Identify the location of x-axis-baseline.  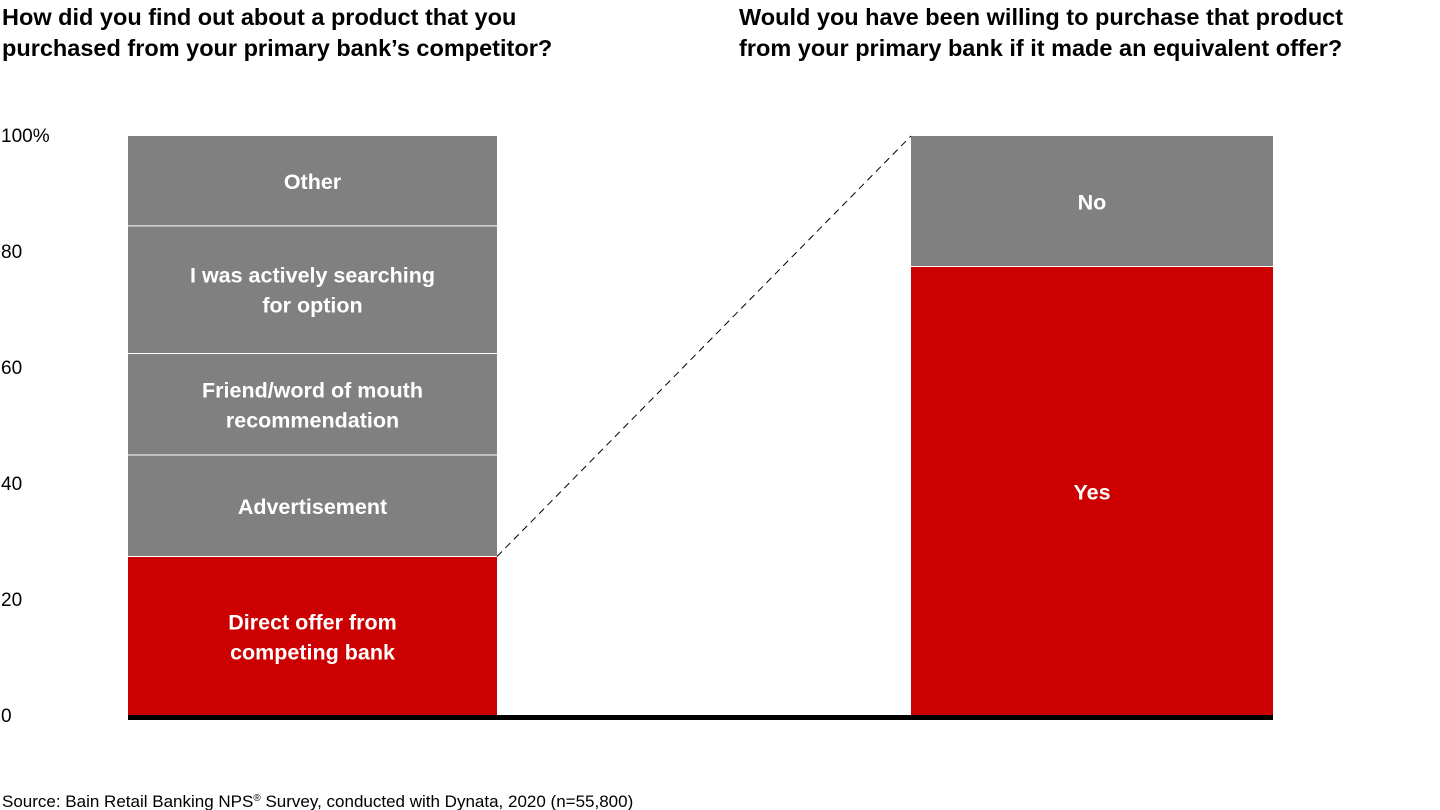
(700, 717).